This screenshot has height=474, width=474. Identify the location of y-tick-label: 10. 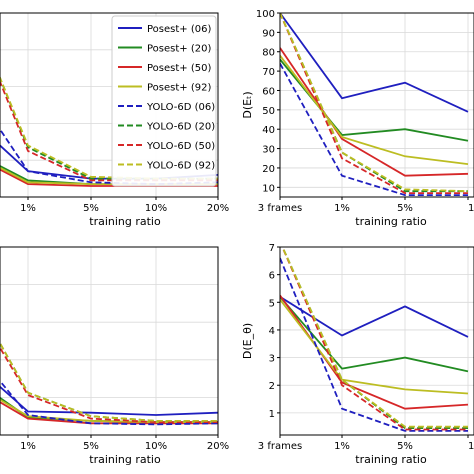
(268, 188).